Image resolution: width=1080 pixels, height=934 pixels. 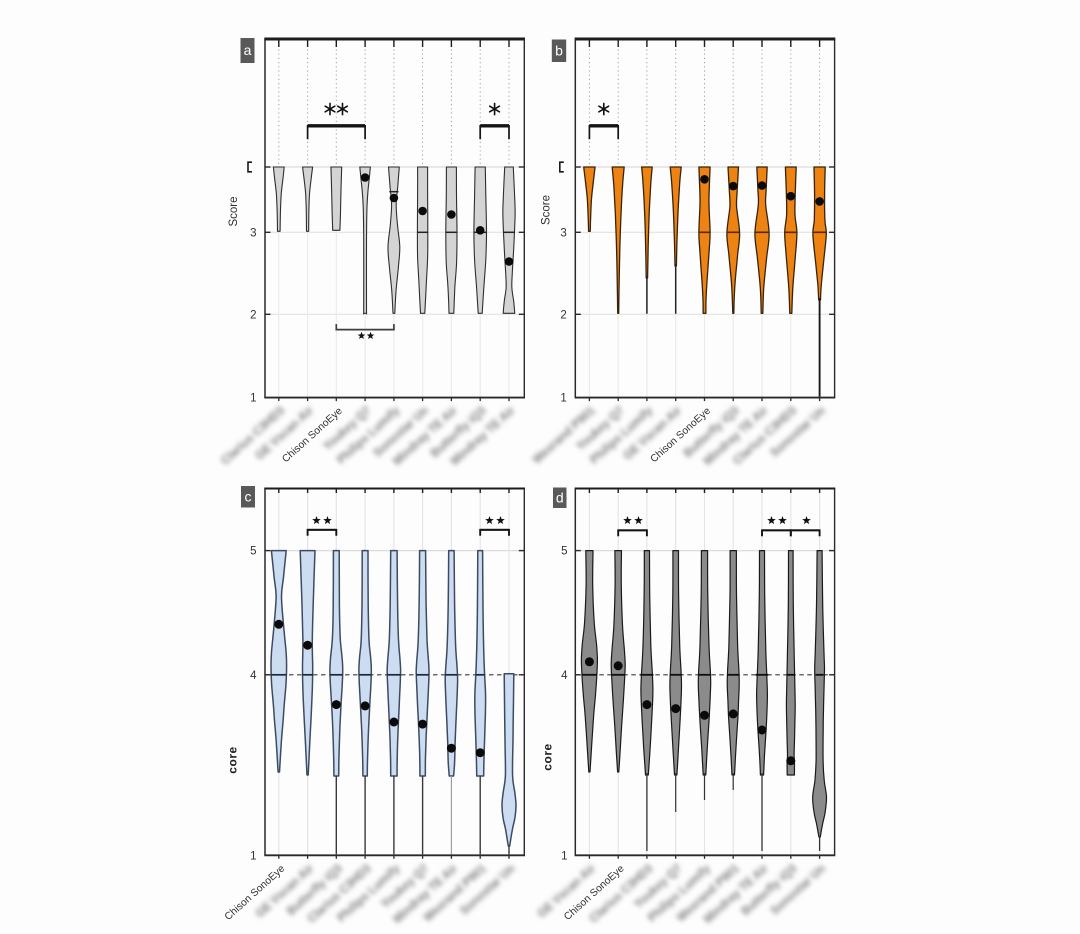 I want to click on svg-text: b, so click(x=559, y=50).